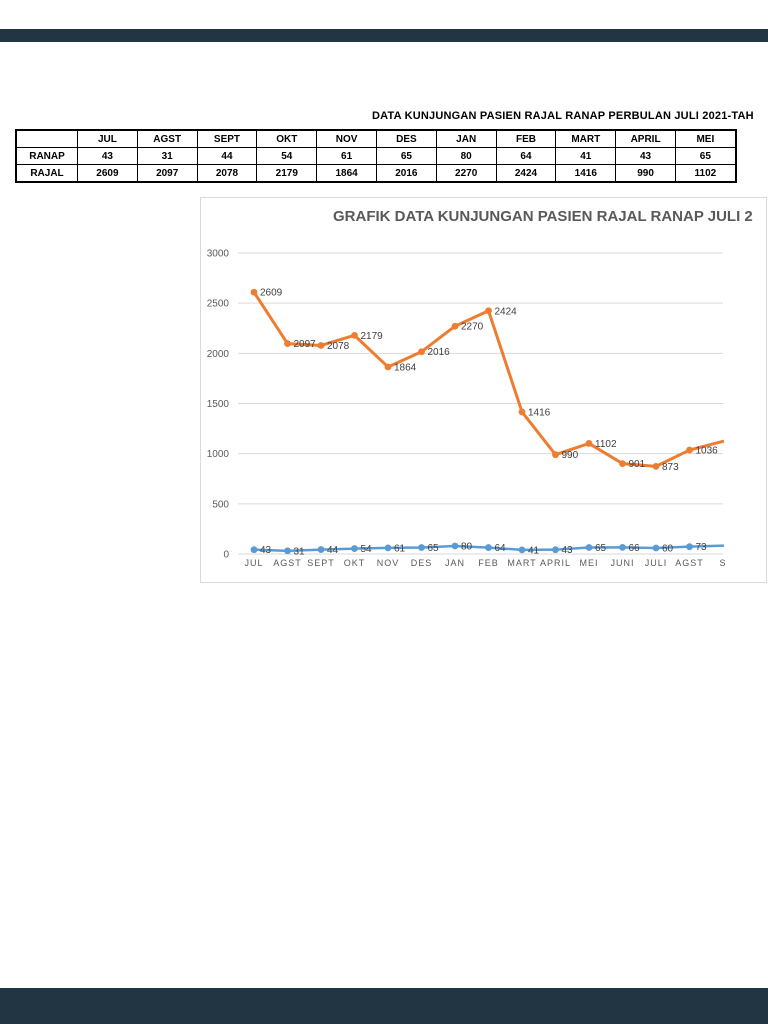  Describe the element at coordinates (406, 173) in the screenshot. I see `table-cell: 2016` at that location.